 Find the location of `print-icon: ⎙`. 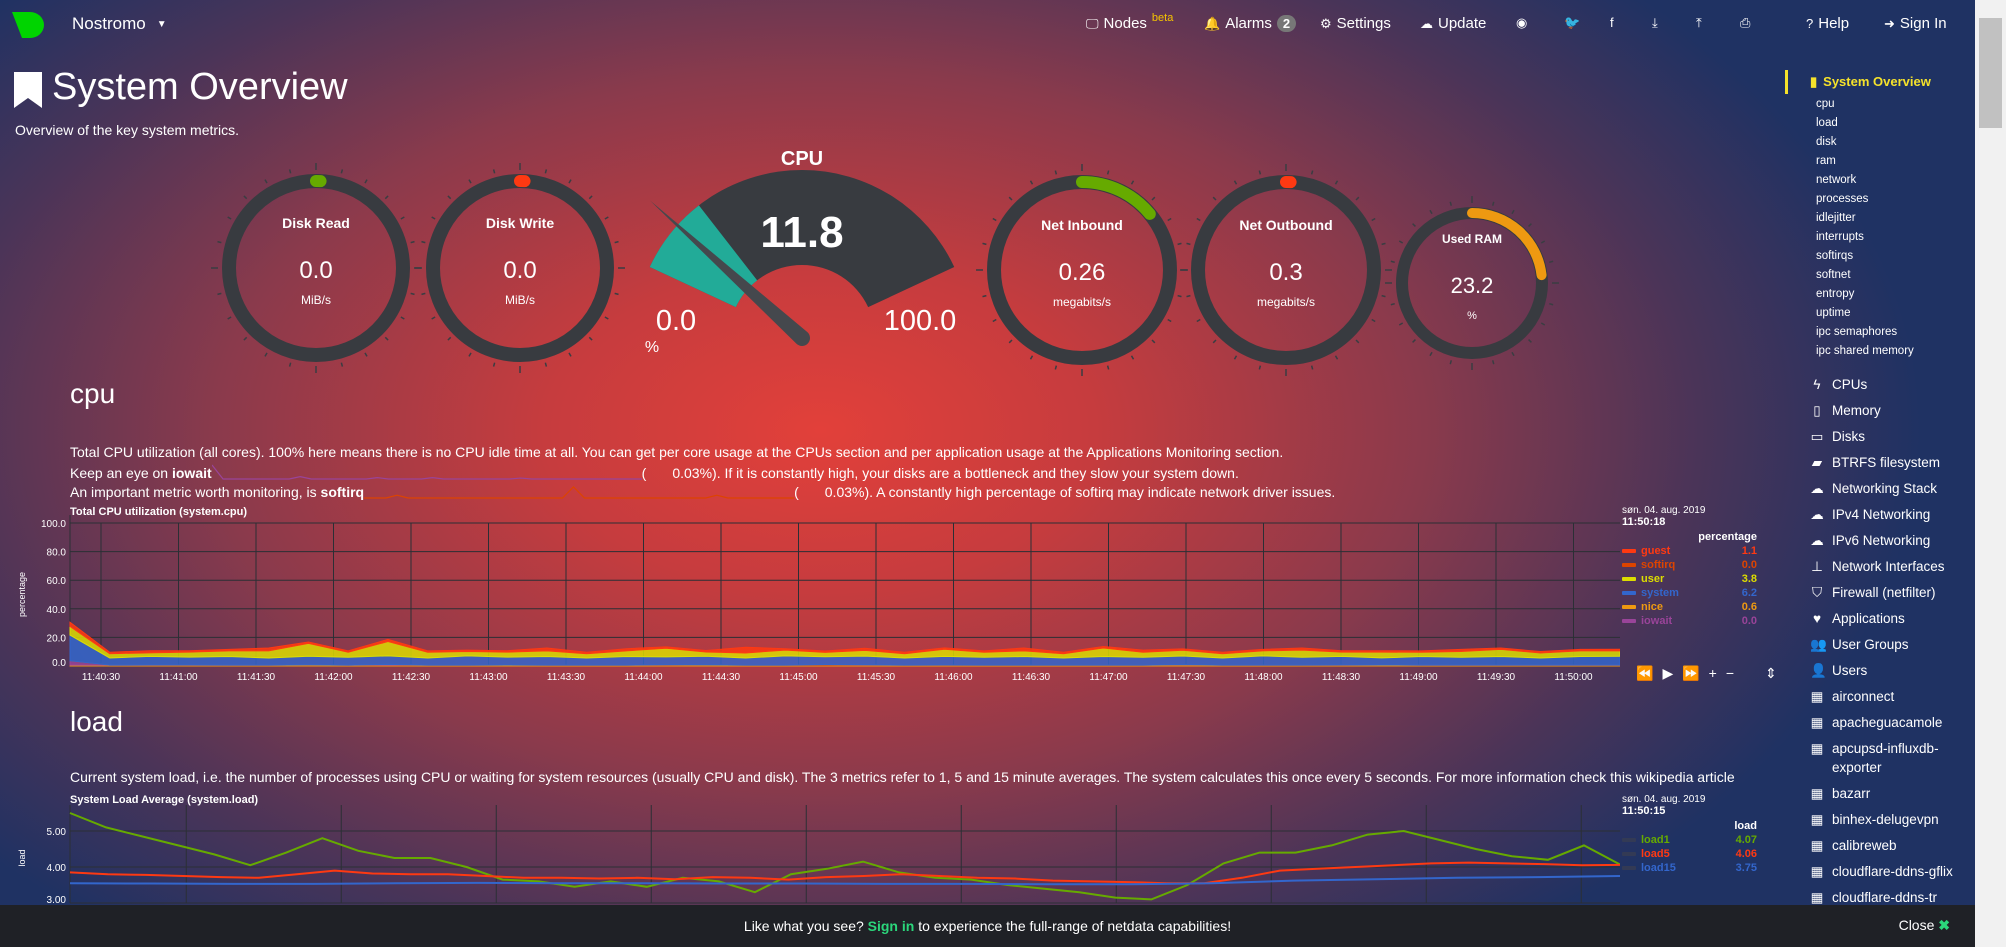

print-icon: ⎙ is located at coordinates (1745, 22).